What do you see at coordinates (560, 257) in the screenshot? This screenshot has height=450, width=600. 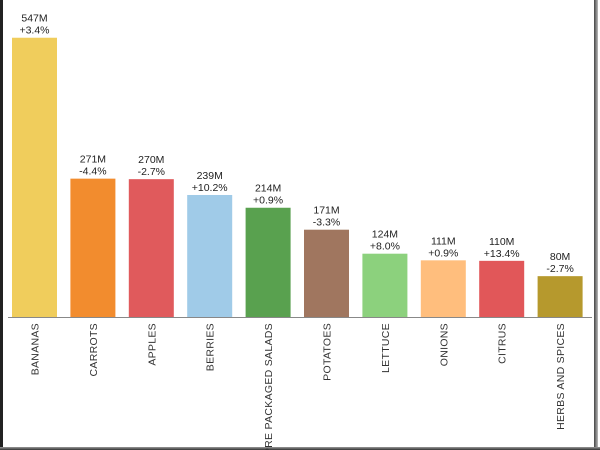 I see `value-label-herbs-and-spices: 80M` at bounding box center [560, 257].